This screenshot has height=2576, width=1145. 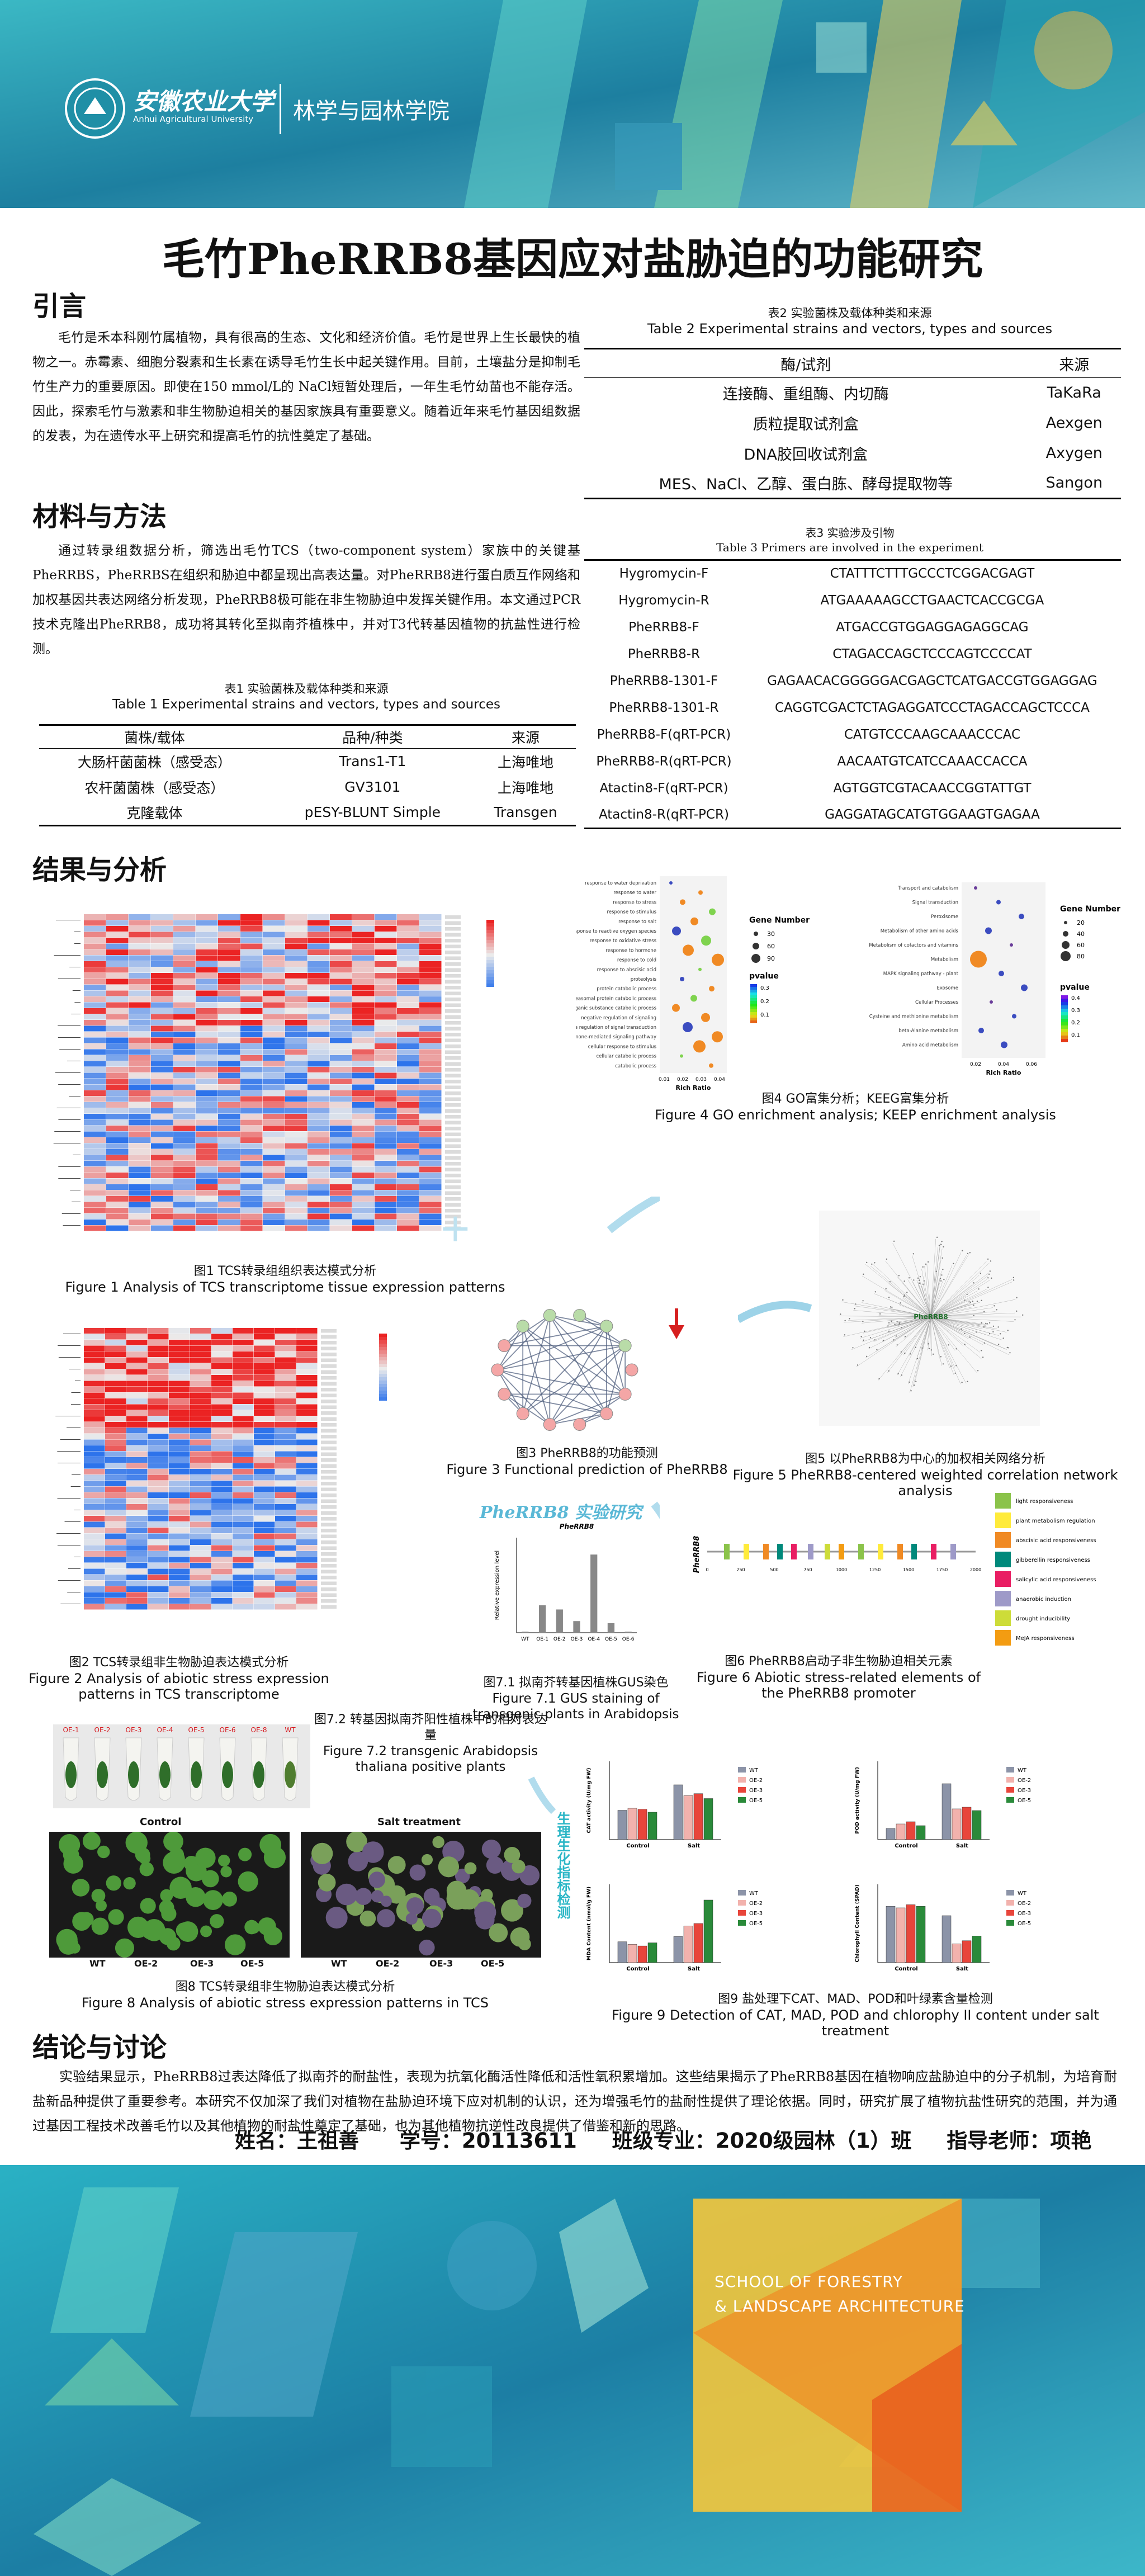 I want to click on cis-element, so click(x=766, y=1551).